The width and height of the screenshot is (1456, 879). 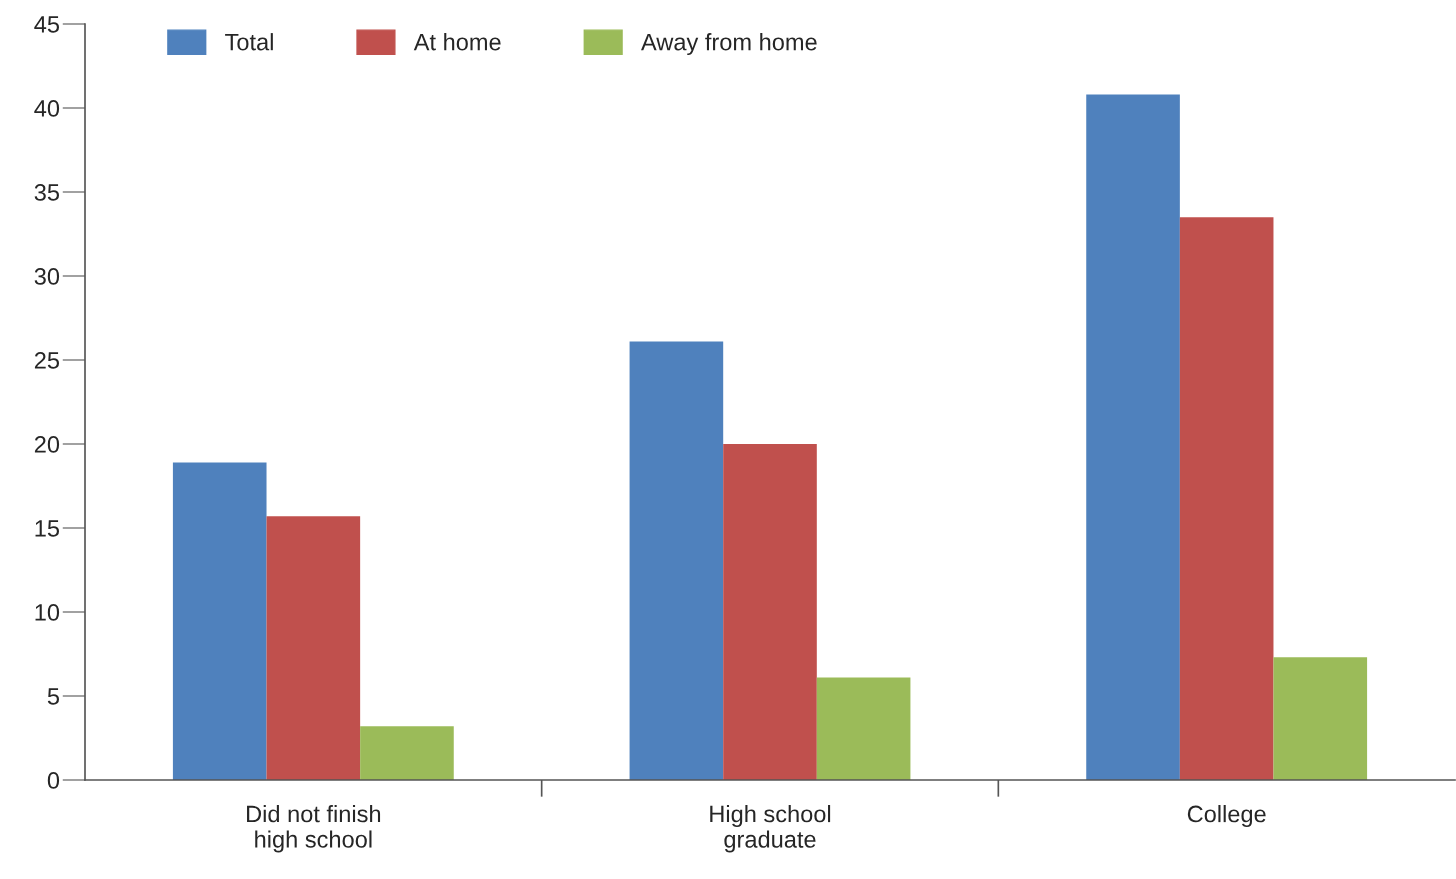 I want to click on y-tick-label: 45, so click(x=47, y=24).